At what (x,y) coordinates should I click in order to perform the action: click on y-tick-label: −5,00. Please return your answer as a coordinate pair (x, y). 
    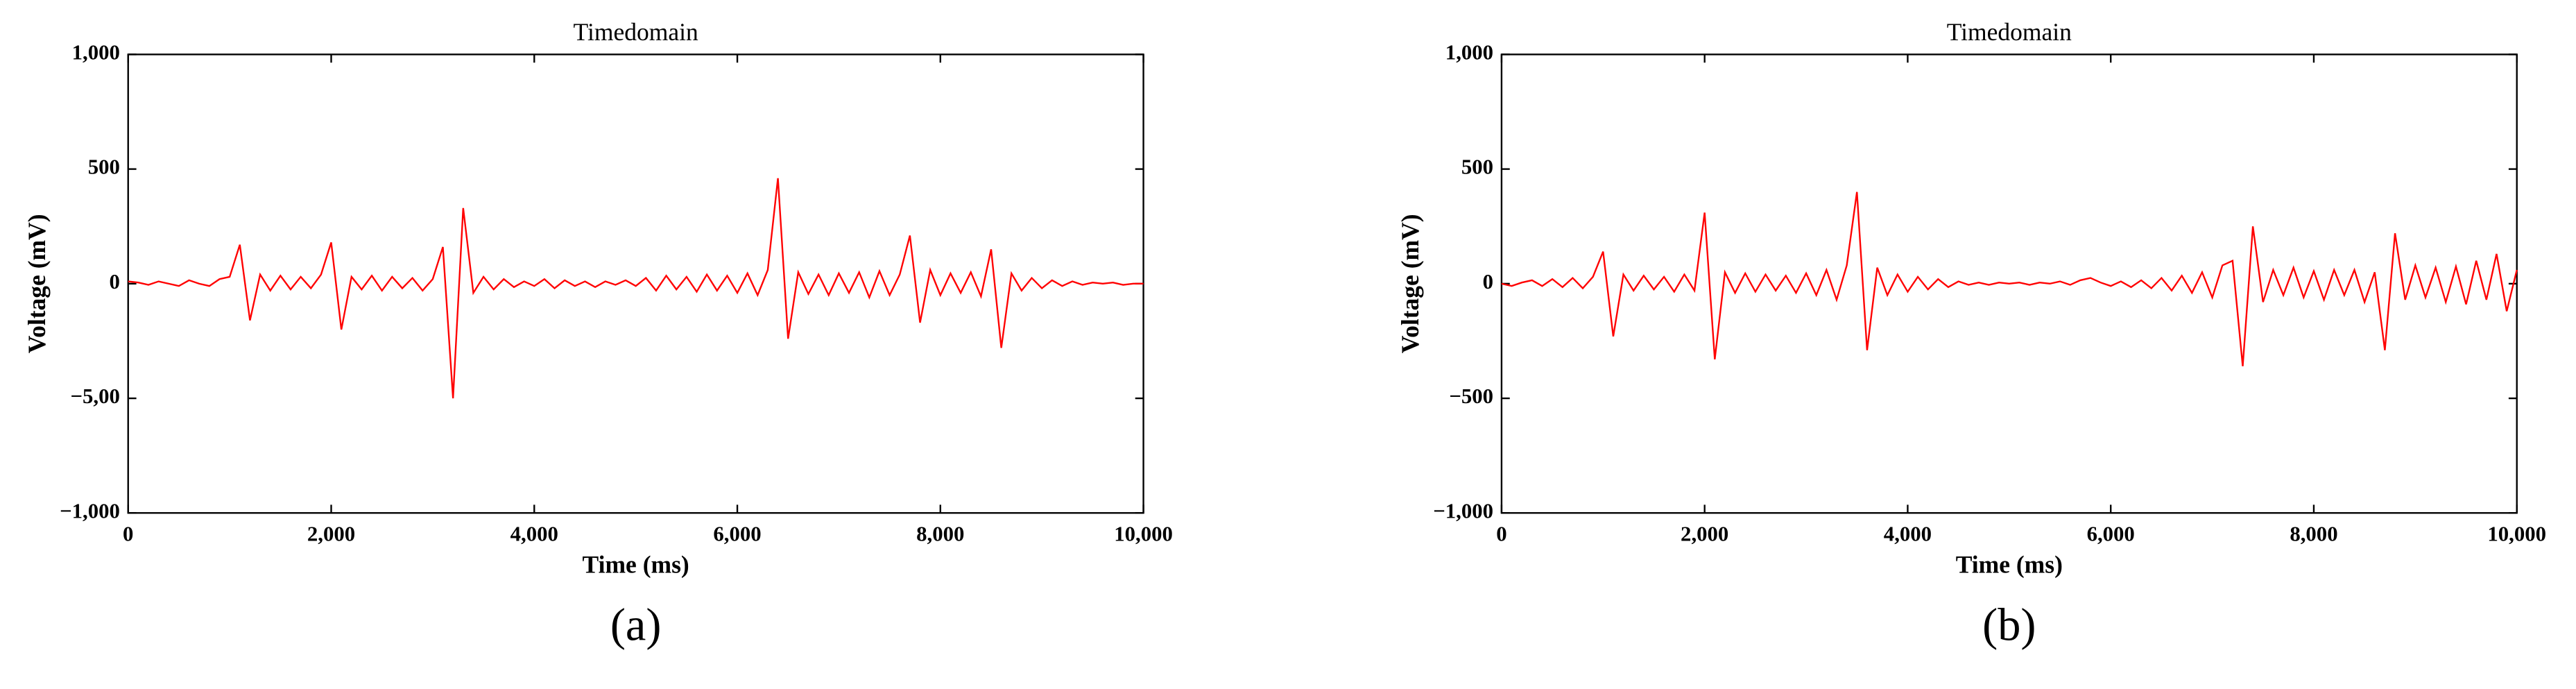
    Looking at the image, I should click on (94, 396).